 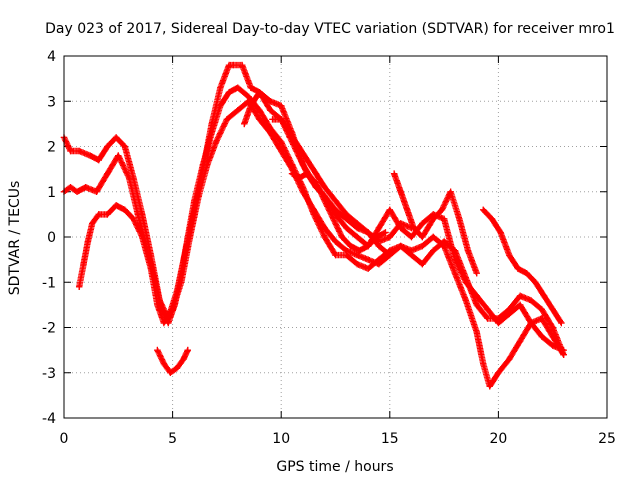 I want to click on x-tick-label: 15, so click(x=390, y=439).